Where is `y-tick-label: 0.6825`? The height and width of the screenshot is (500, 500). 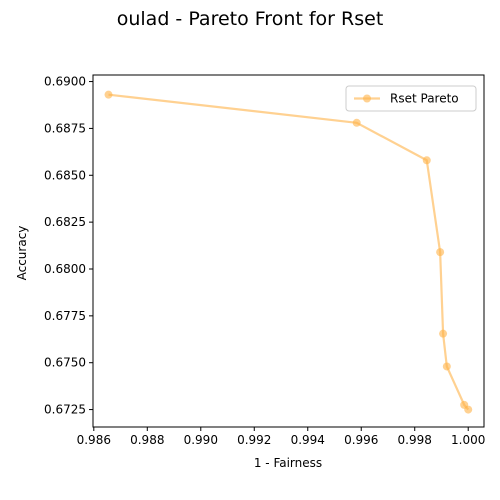 y-tick-label: 0.6825 is located at coordinates (65, 222).